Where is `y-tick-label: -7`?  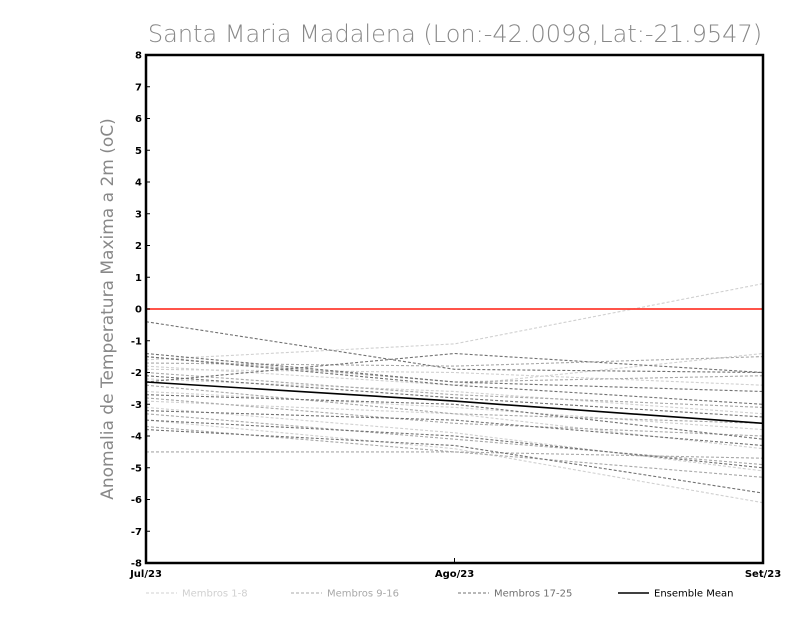 y-tick-label: -7 is located at coordinates (136, 532).